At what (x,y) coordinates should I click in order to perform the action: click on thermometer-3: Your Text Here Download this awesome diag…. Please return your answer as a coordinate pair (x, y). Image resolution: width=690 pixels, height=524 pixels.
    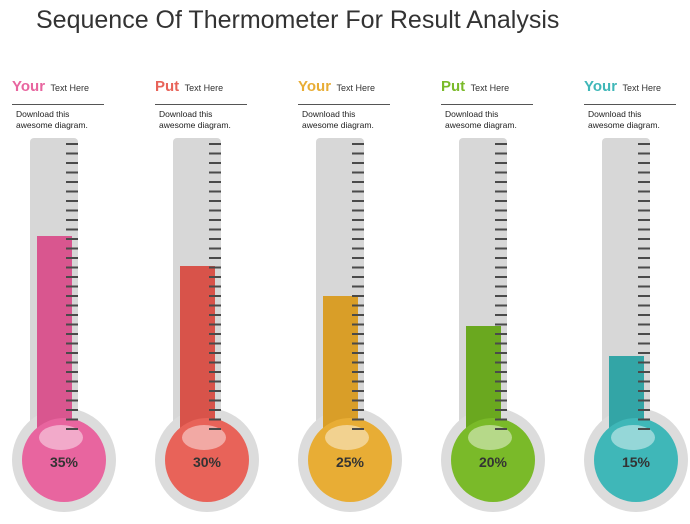
    Looking at the image, I should click on (353, 298).